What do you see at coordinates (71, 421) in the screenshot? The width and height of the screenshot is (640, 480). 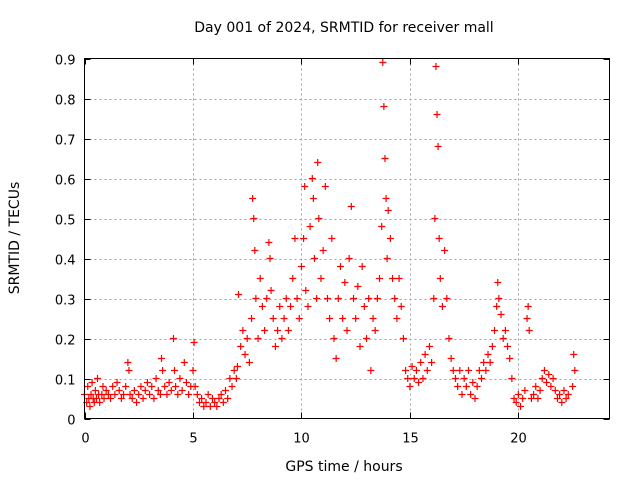 I see `y-tick-label: 0` at bounding box center [71, 421].